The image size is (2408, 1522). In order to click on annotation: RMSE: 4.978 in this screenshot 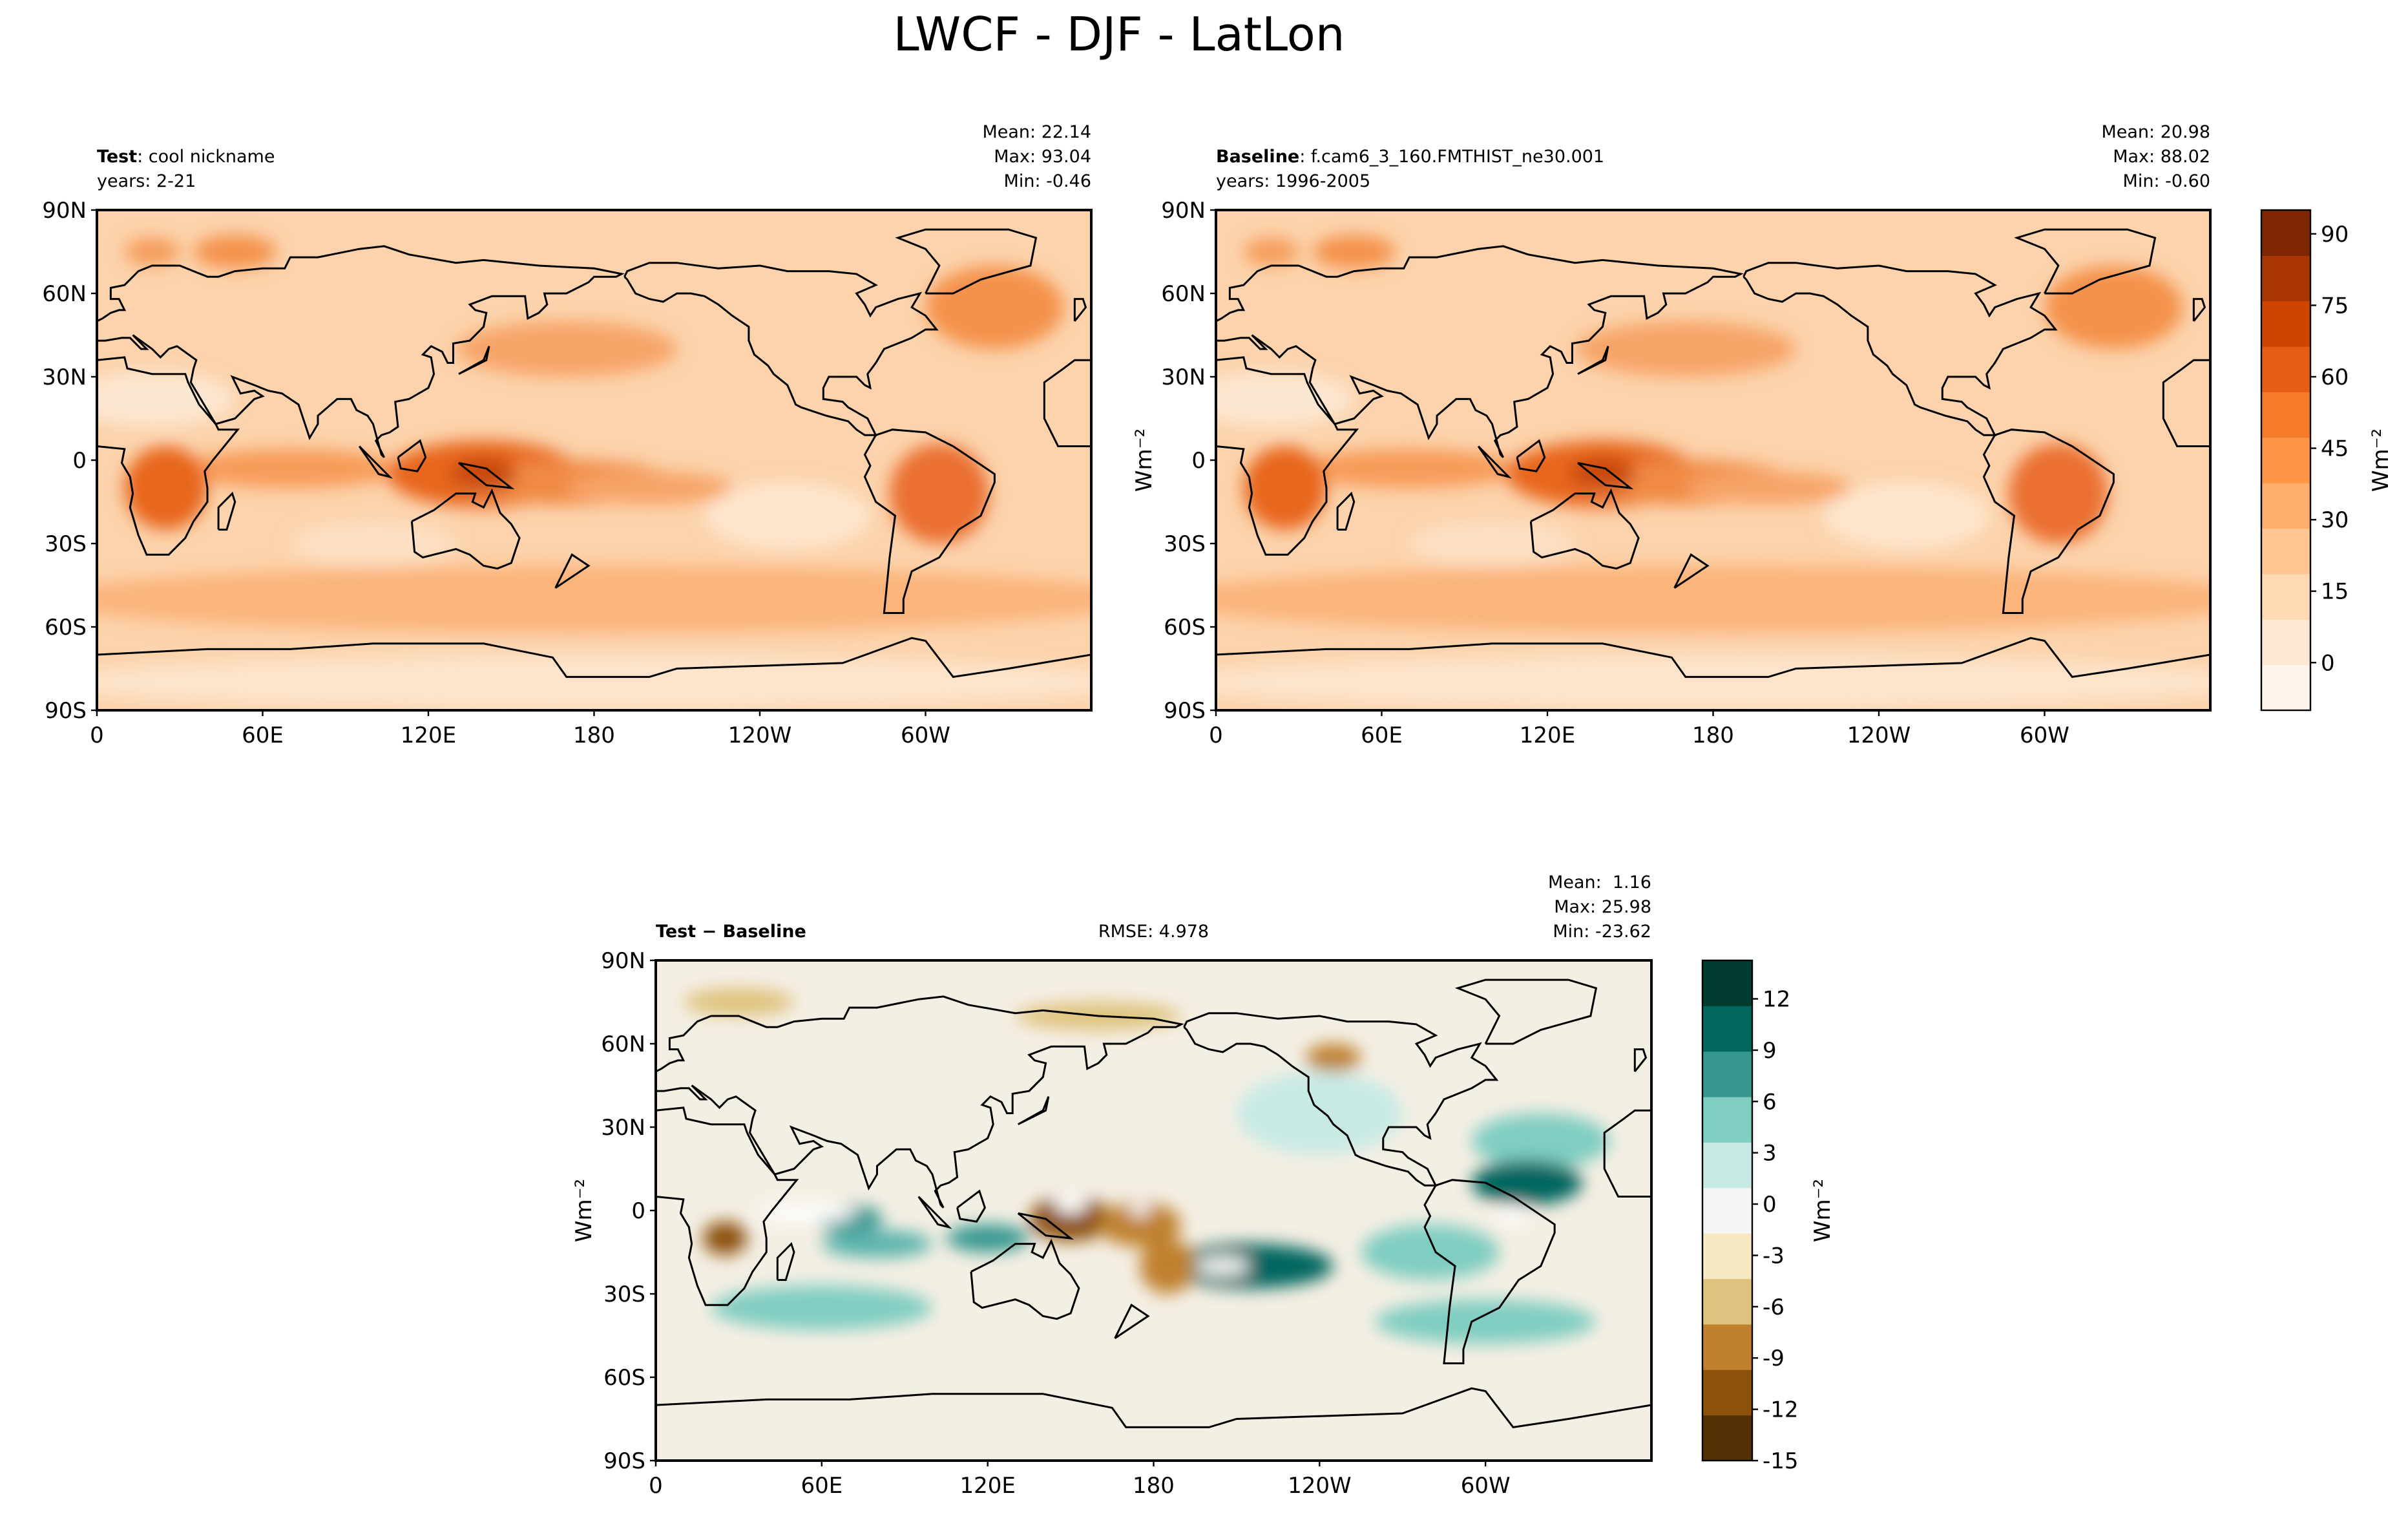, I will do `click(1153, 932)`.